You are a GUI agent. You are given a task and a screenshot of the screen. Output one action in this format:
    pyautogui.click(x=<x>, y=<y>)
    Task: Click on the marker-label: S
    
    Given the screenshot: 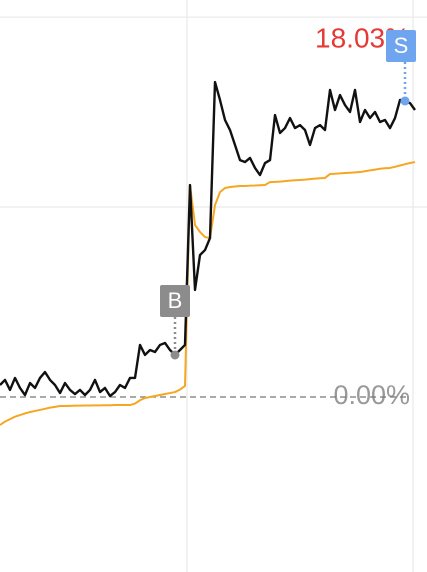 What is the action you would take?
    pyautogui.click(x=401, y=45)
    